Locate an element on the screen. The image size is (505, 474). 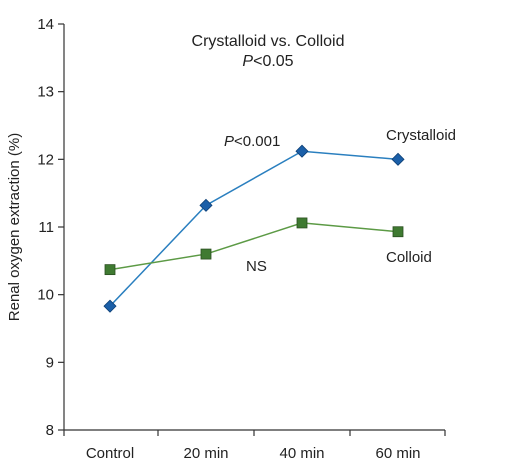
chart-subtitle: P<0.05 is located at coordinates (267, 61).